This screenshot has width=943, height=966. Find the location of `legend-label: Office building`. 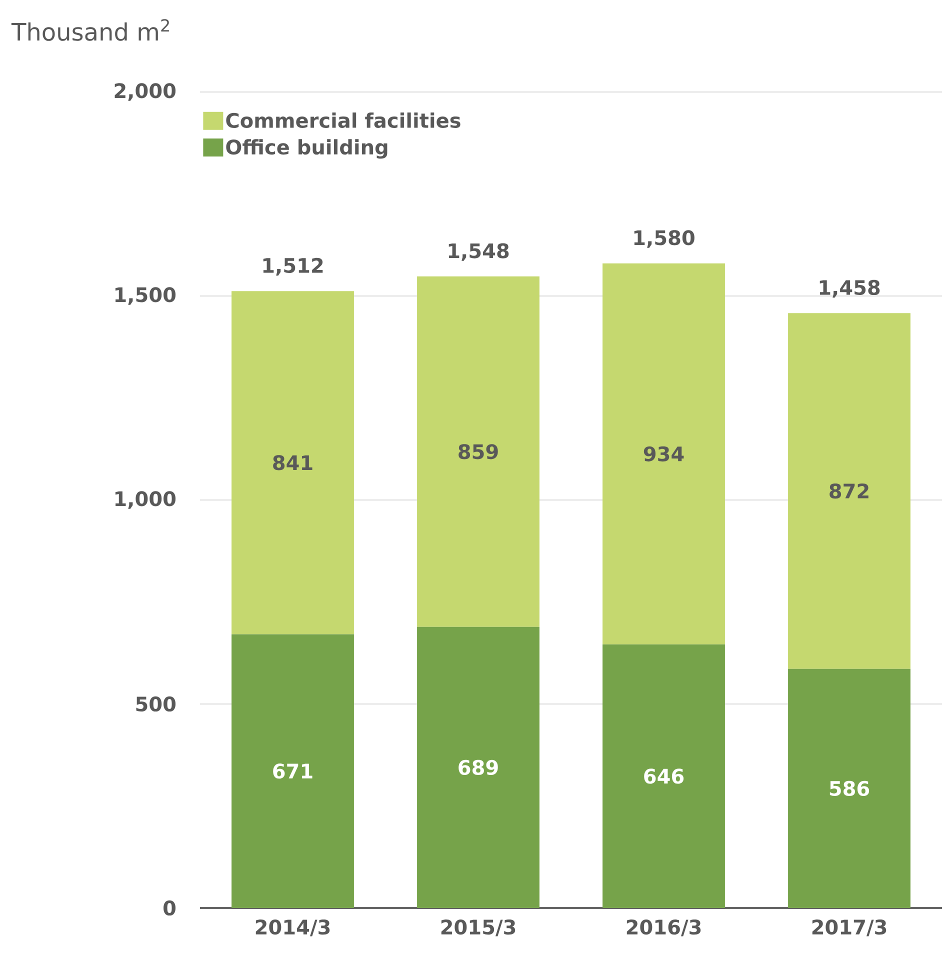

legend-label: Office building is located at coordinates (307, 149).